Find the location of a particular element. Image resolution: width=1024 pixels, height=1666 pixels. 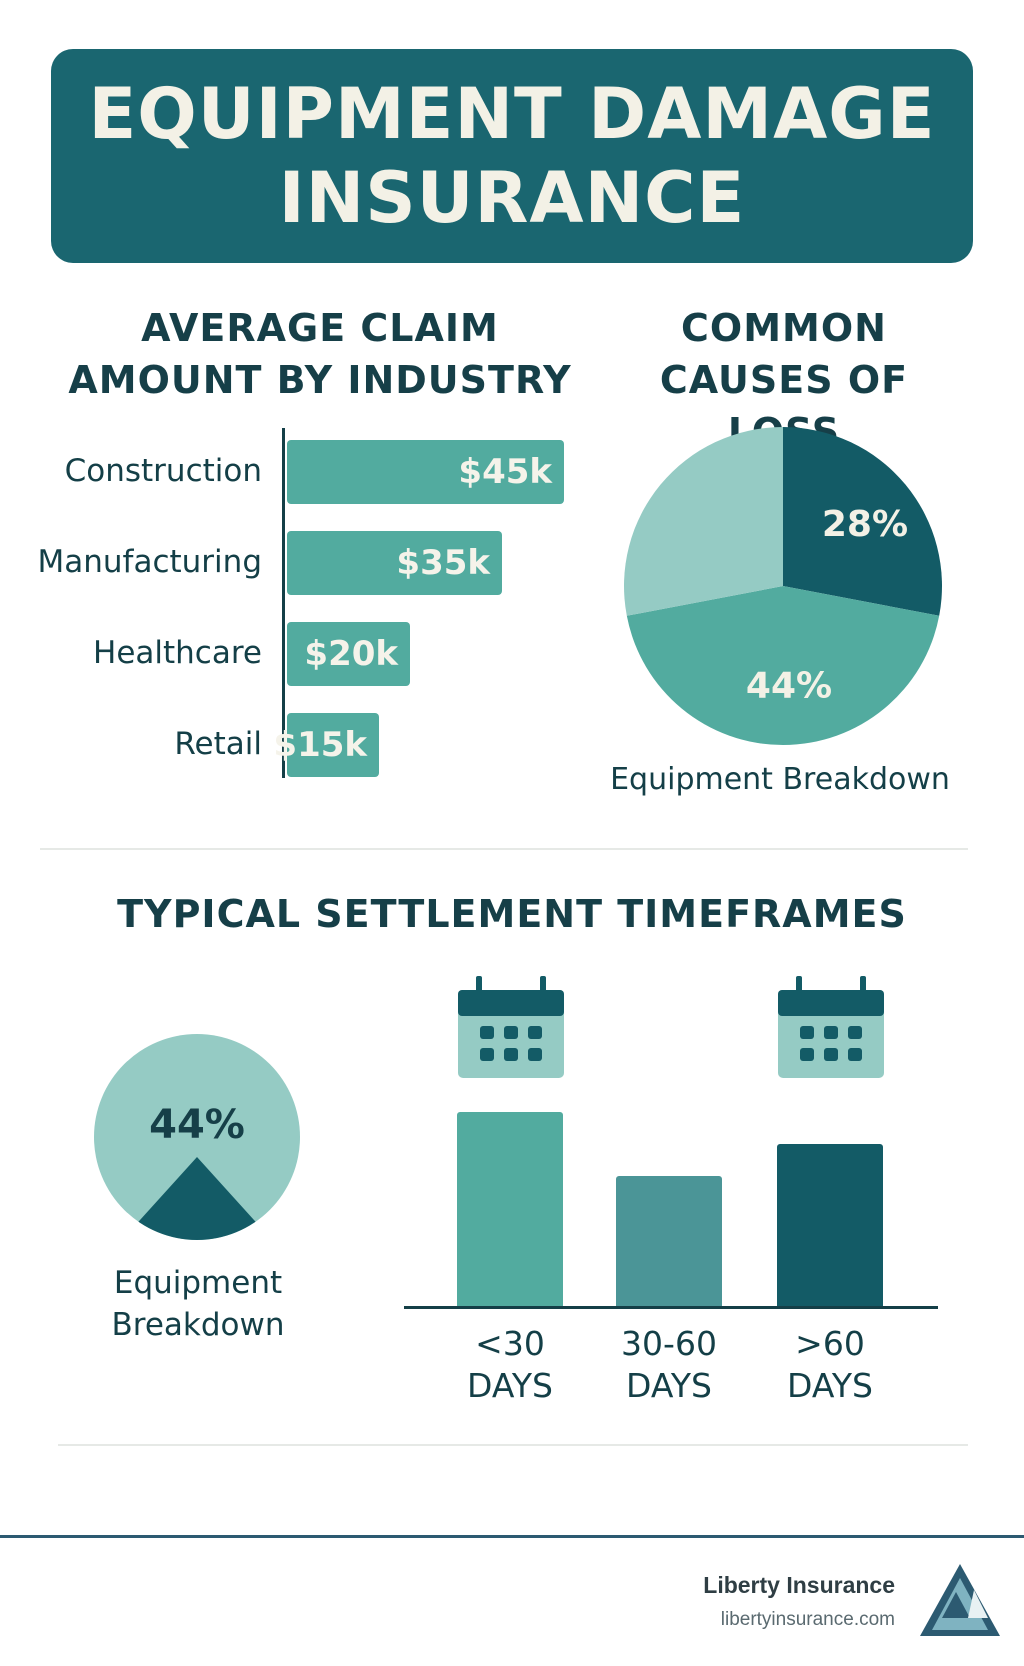

section-divider is located at coordinates (504, 849).